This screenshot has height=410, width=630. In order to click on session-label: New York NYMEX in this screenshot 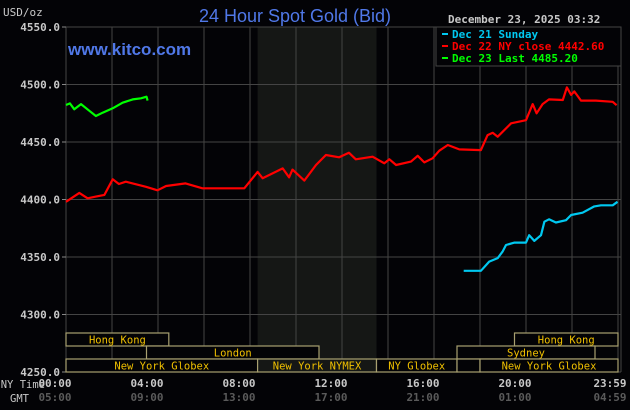, I will do `click(317, 367)`.